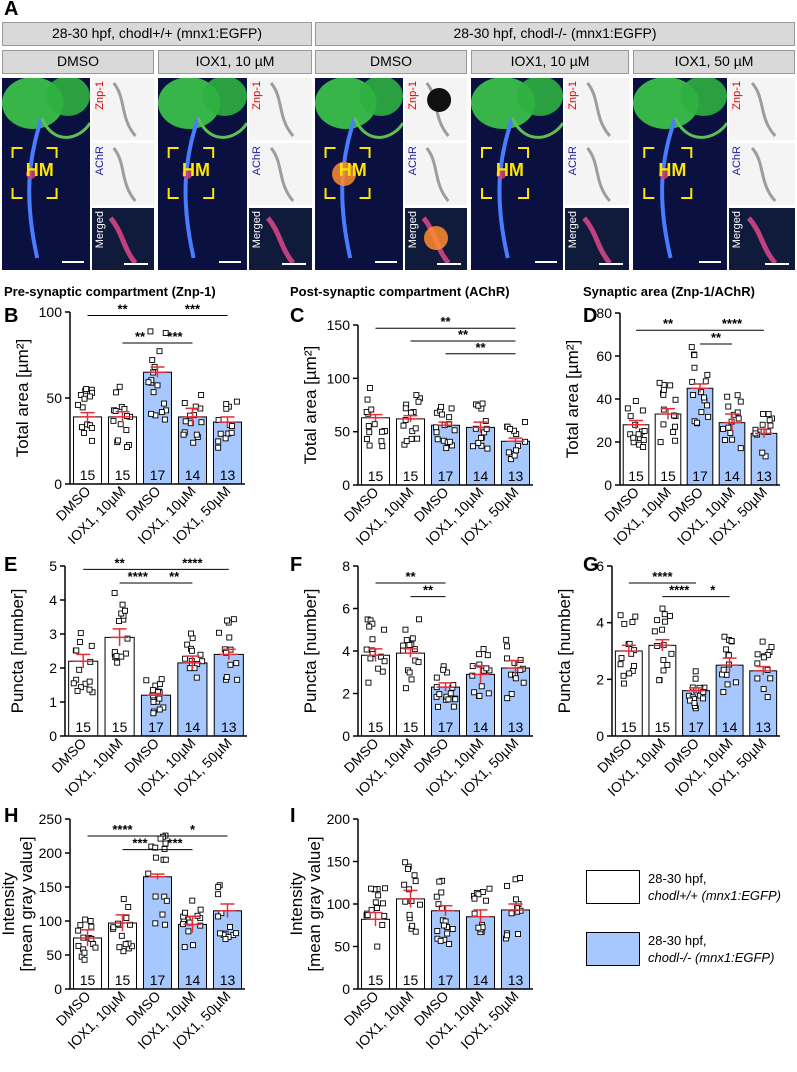 Image resolution: width=797 pixels, height=1072 pixels. I want to click on y-axis-label-line2: [mean gray value], so click(26, 903).